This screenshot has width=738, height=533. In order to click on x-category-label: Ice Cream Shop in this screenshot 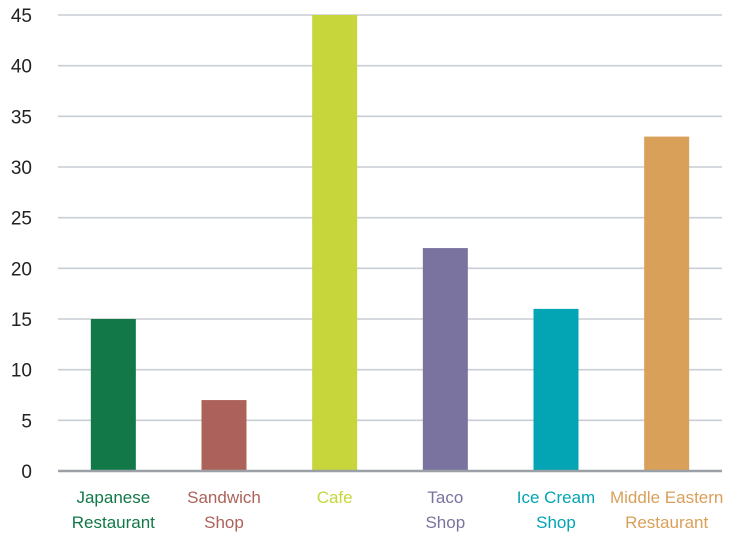, I will do `click(556, 510)`.